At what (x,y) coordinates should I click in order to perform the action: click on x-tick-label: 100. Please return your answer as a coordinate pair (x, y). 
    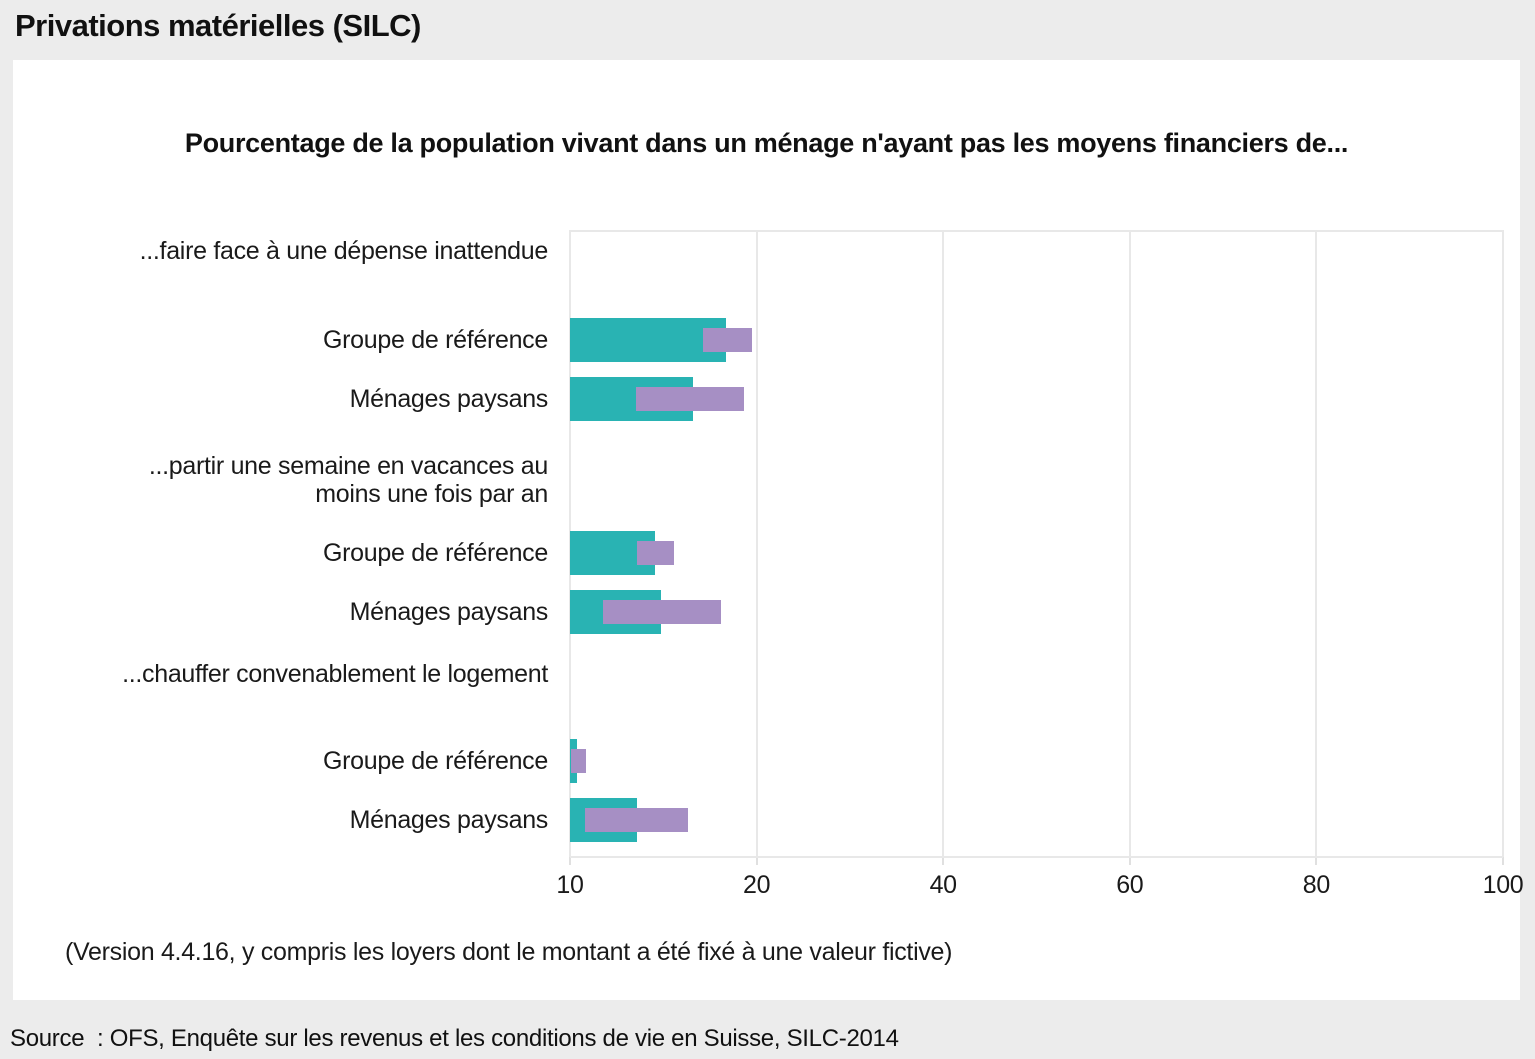
    Looking at the image, I should click on (1503, 885).